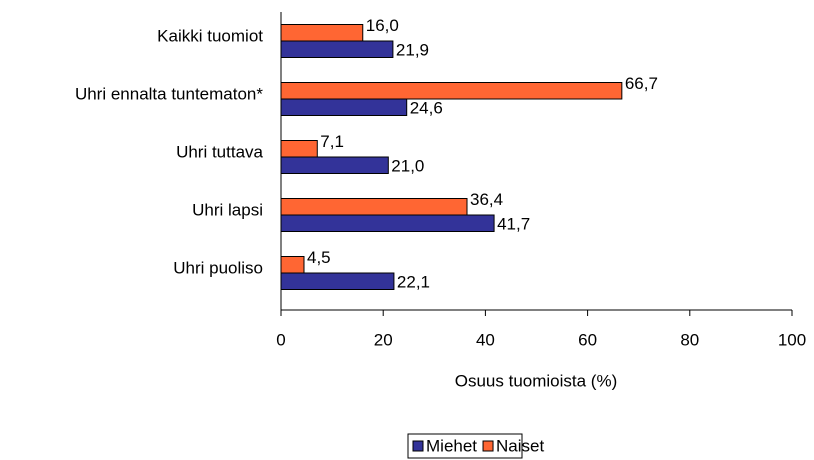 Image resolution: width=814 pixels, height=460 pixels. Describe the element at coordinates (407, 166) in the screenshot. I see `value-label: 21,0` at that location.